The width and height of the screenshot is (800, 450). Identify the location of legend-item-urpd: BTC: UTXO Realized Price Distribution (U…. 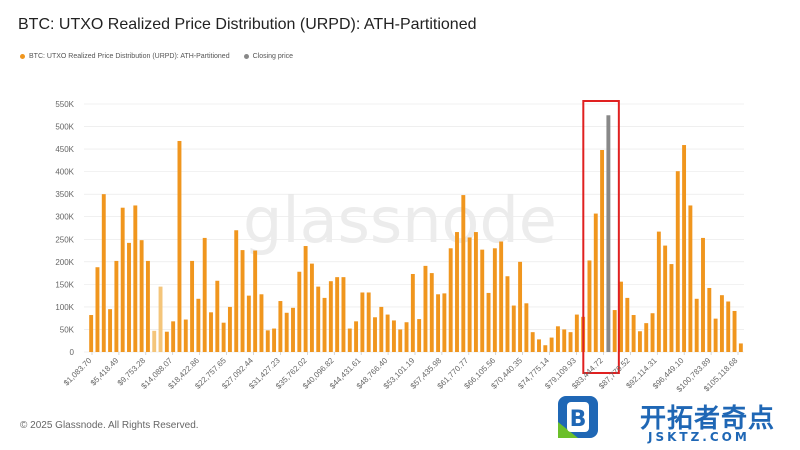
(125, 56).